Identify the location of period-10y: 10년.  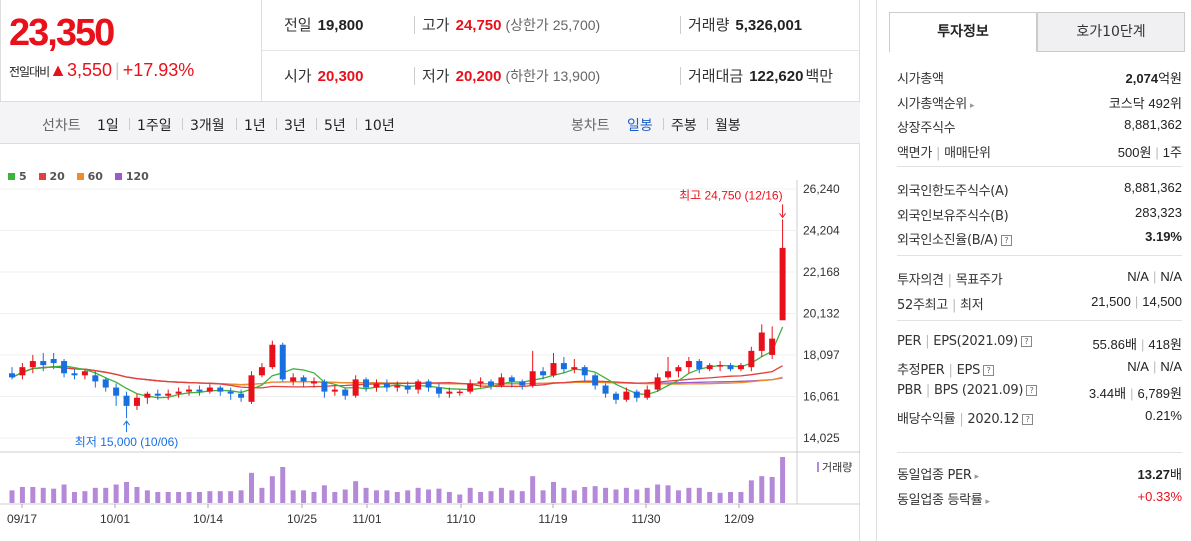
(379, 126).